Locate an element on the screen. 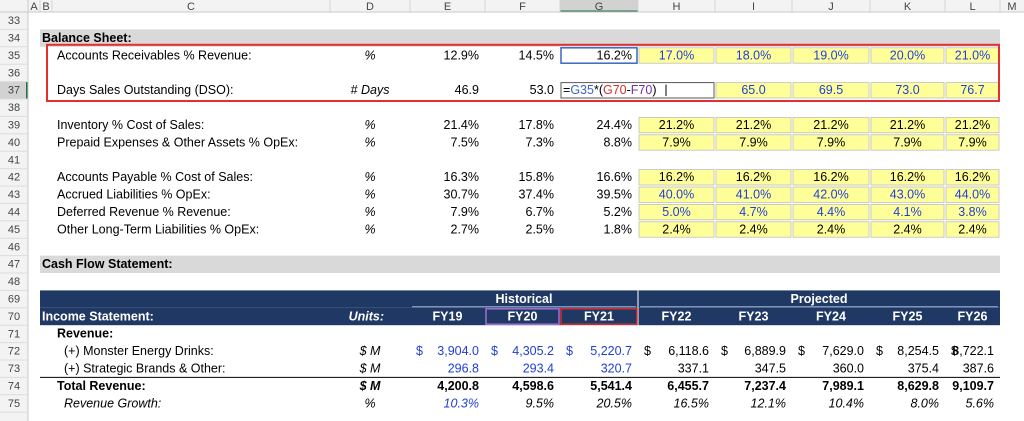 The image size is (1024, 421). cell: 8.8% is located at coordinates (618, 142).